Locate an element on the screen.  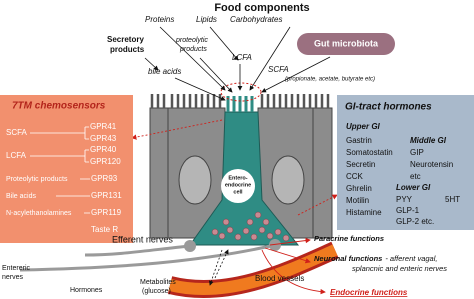
region: Middle GI is located at coordinates (428, 140).